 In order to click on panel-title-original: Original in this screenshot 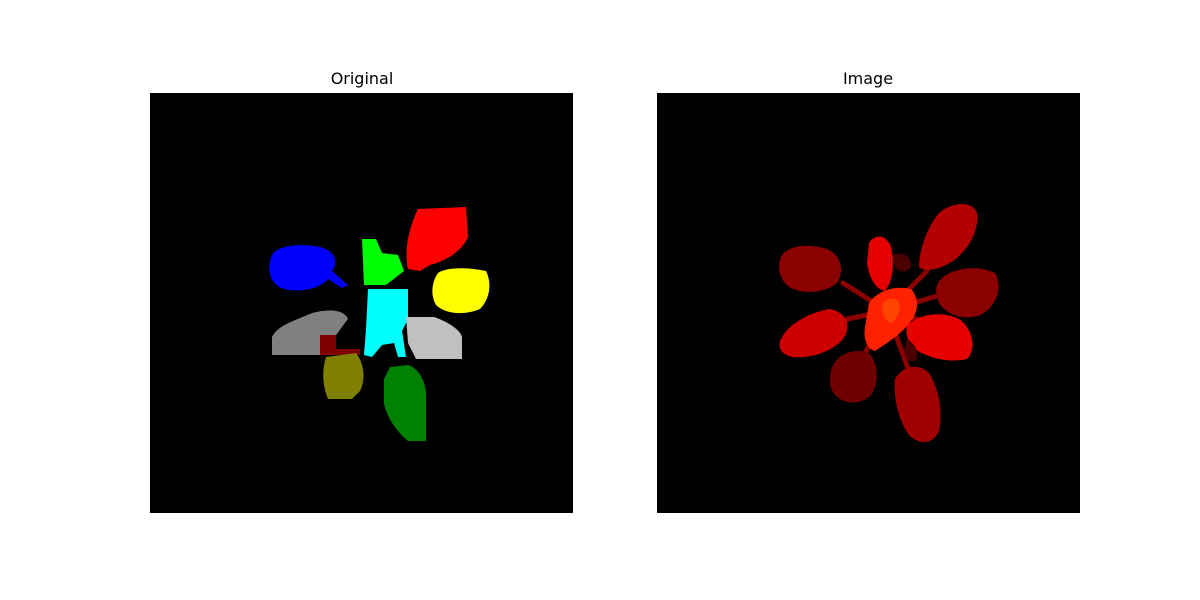, I will do `click(362, 78)`.